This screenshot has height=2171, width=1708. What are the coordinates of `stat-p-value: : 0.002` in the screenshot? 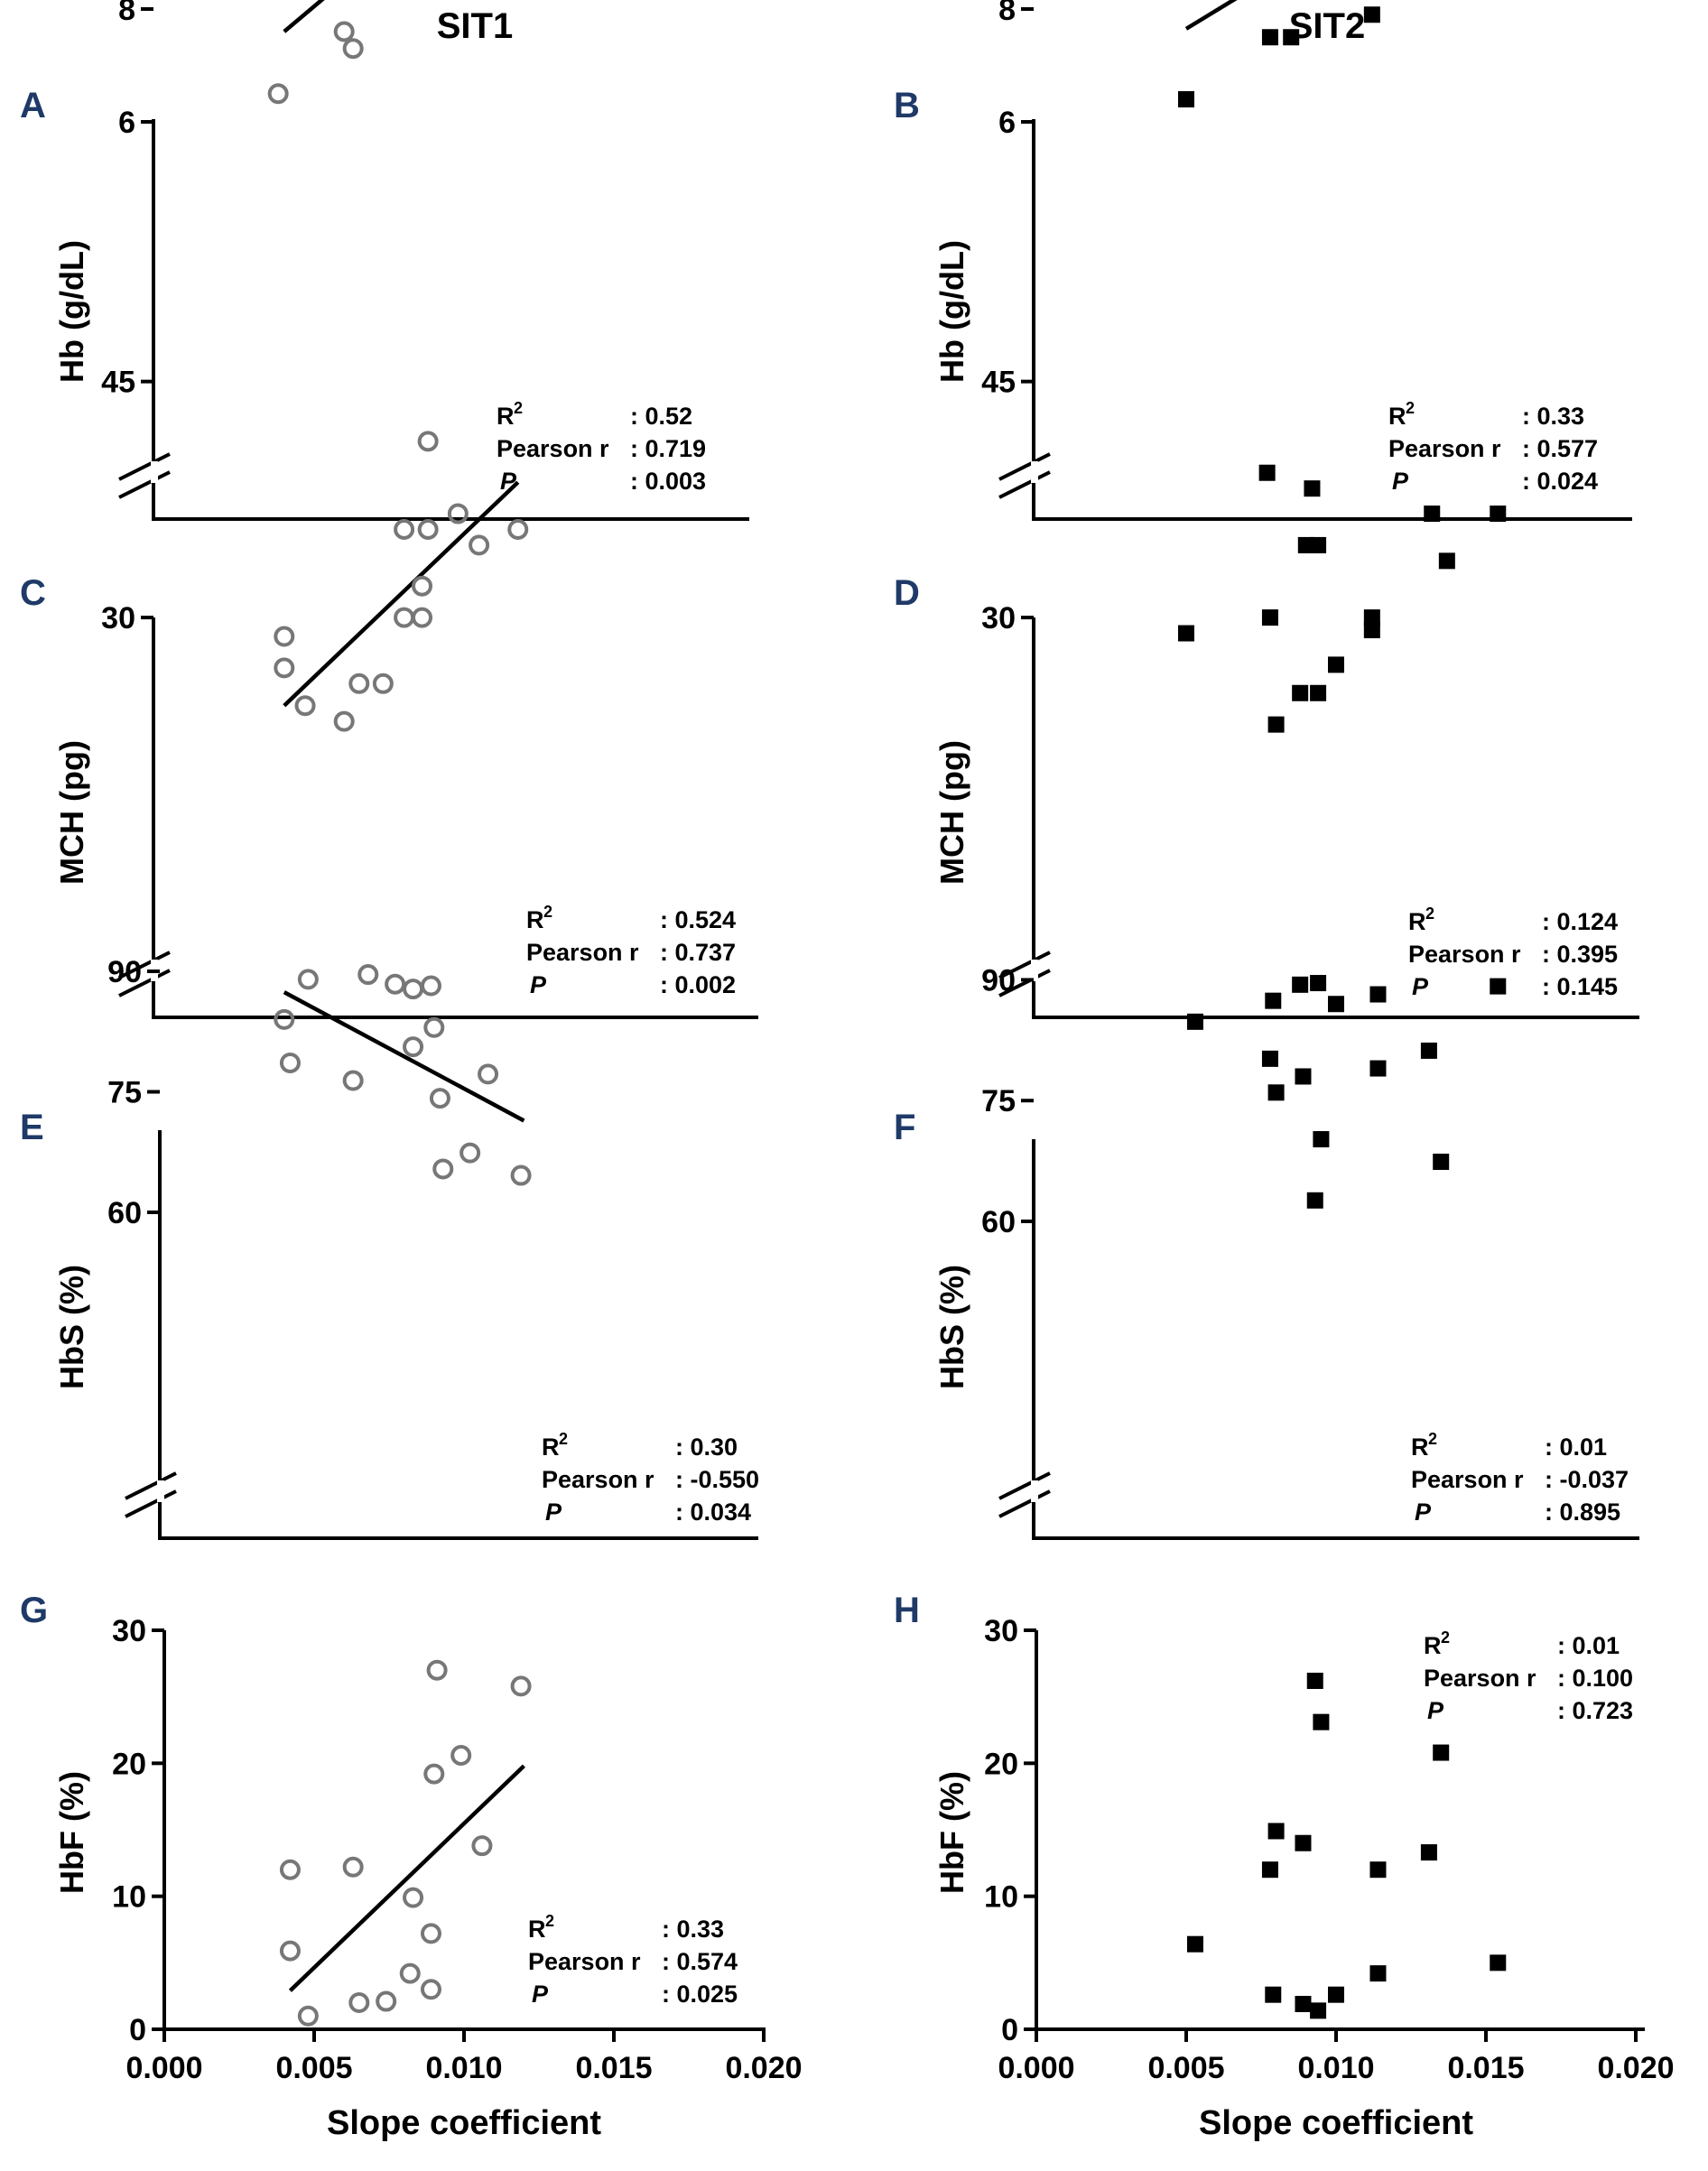 It's located at (698, 984).